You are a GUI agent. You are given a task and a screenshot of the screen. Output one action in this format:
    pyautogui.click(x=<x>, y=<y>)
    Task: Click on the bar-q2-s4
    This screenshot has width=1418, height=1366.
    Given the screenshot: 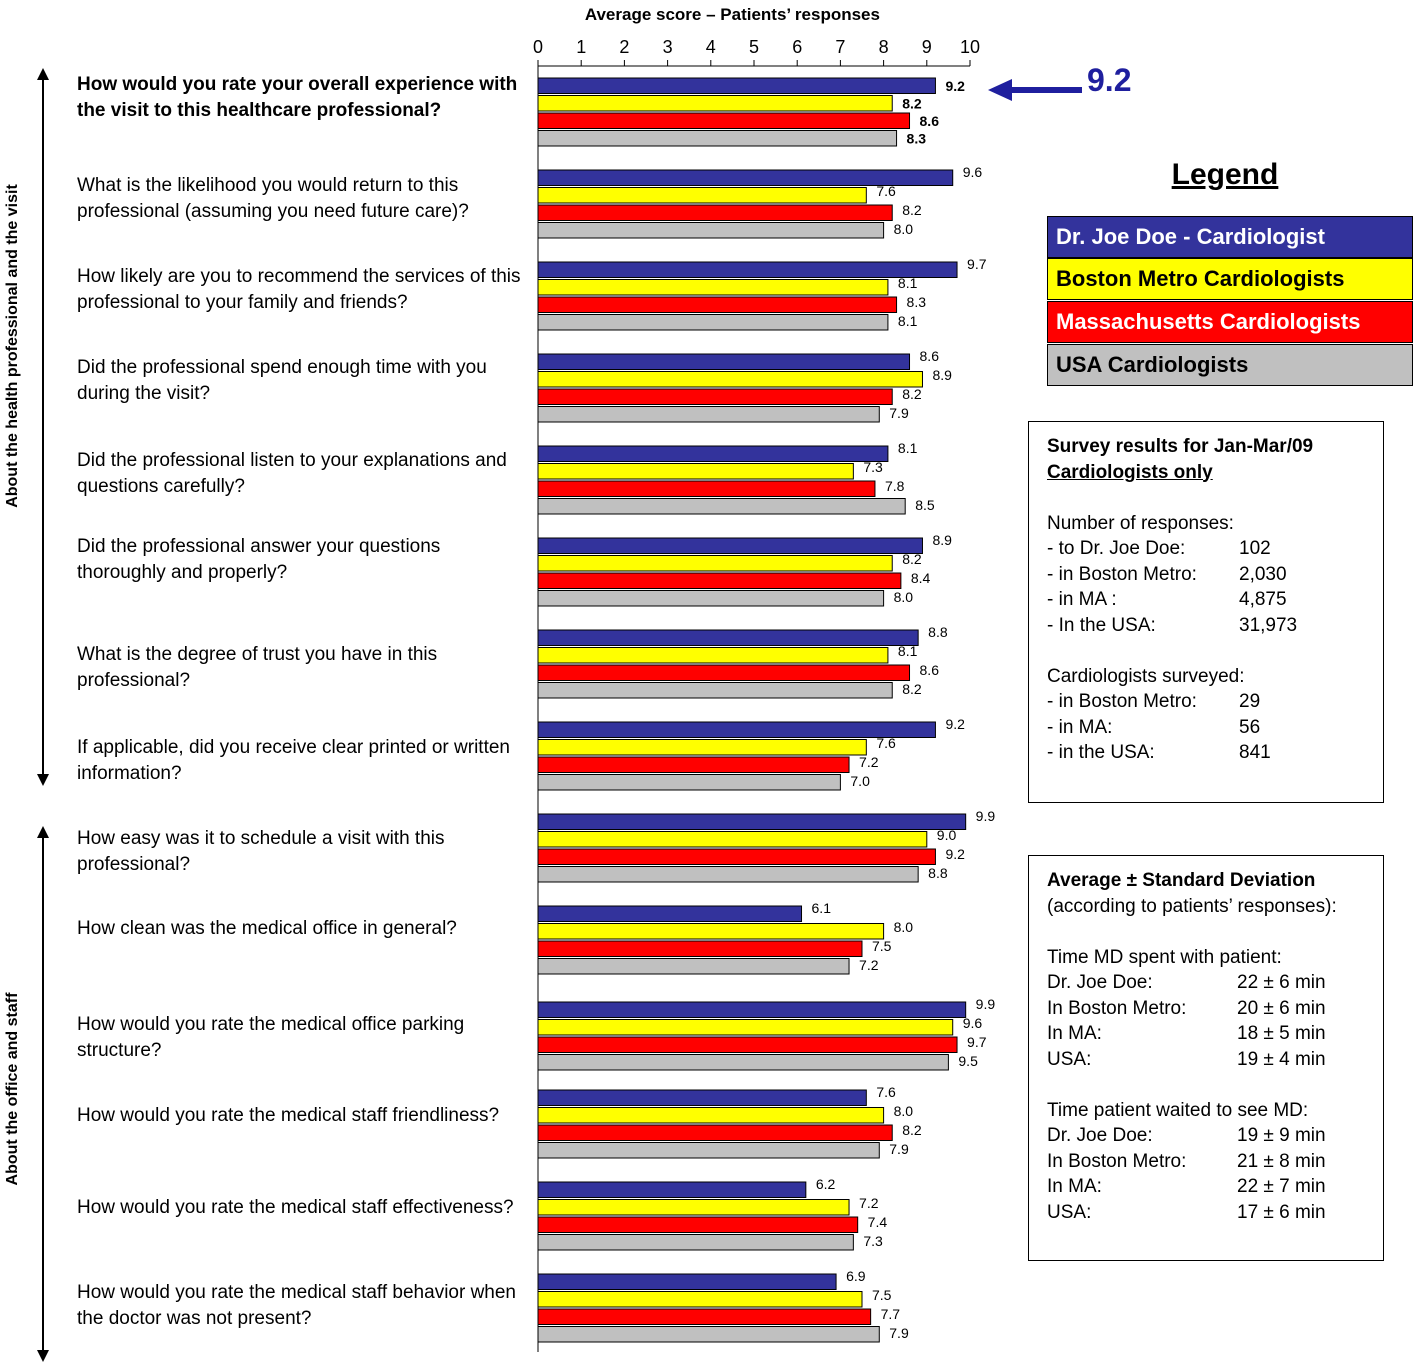 What is the action you would take?
    pyautogui.click(x=711, y=230)
    